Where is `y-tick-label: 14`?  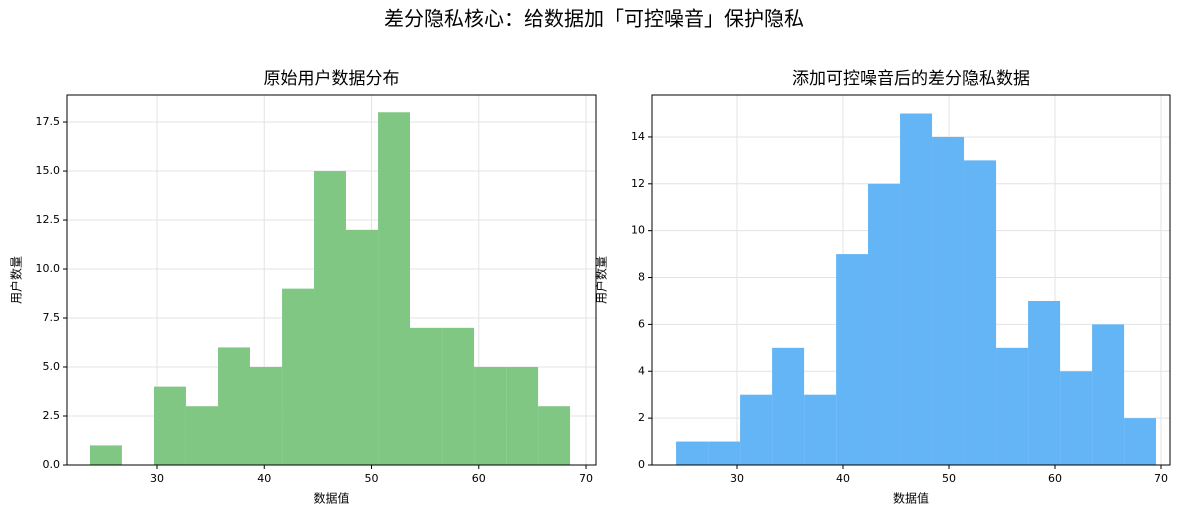
y-tick-label: 14 is located at coordinates (638, 136).